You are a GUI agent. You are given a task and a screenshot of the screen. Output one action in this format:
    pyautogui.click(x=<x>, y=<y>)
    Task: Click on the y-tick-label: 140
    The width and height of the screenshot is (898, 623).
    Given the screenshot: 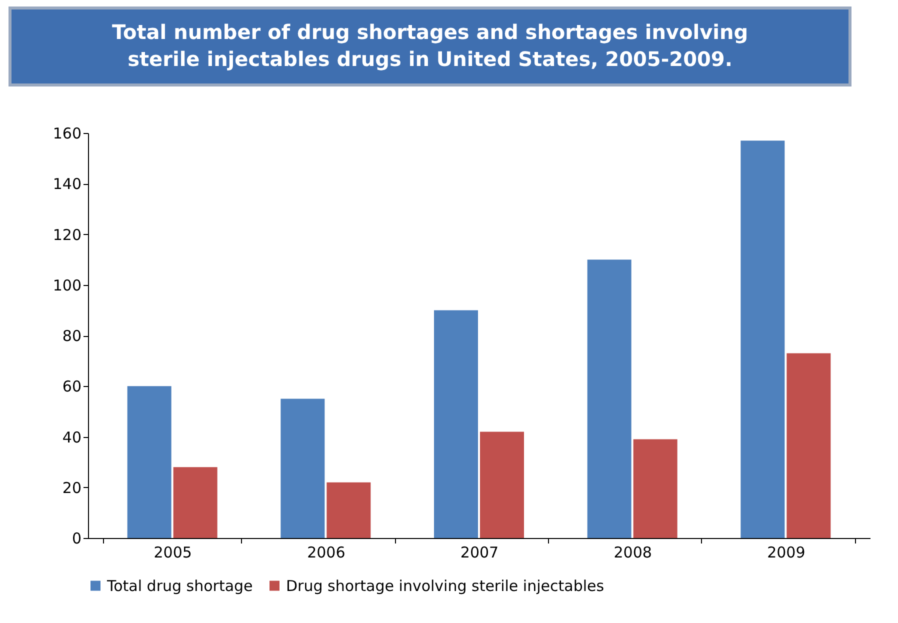 What is the action you would take?
    pyautogui.click(x=67, y=184)
    